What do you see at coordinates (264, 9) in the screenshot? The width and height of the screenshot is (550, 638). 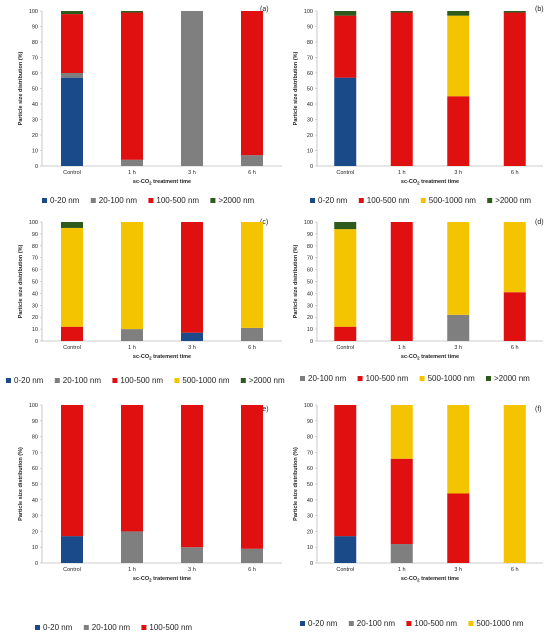 I see `panel-label: (a)` at bounding box center [264, 9].